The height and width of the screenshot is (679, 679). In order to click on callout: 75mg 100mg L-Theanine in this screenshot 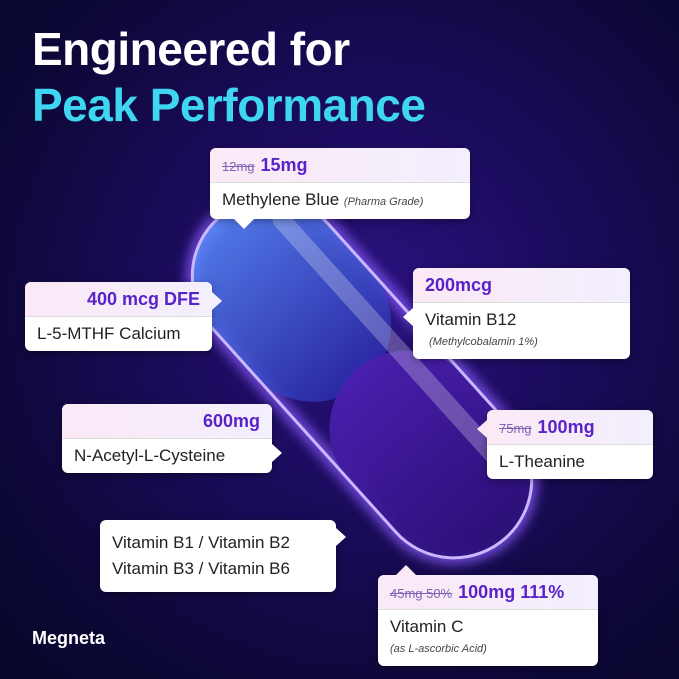, I will do `click(565, 444)`.